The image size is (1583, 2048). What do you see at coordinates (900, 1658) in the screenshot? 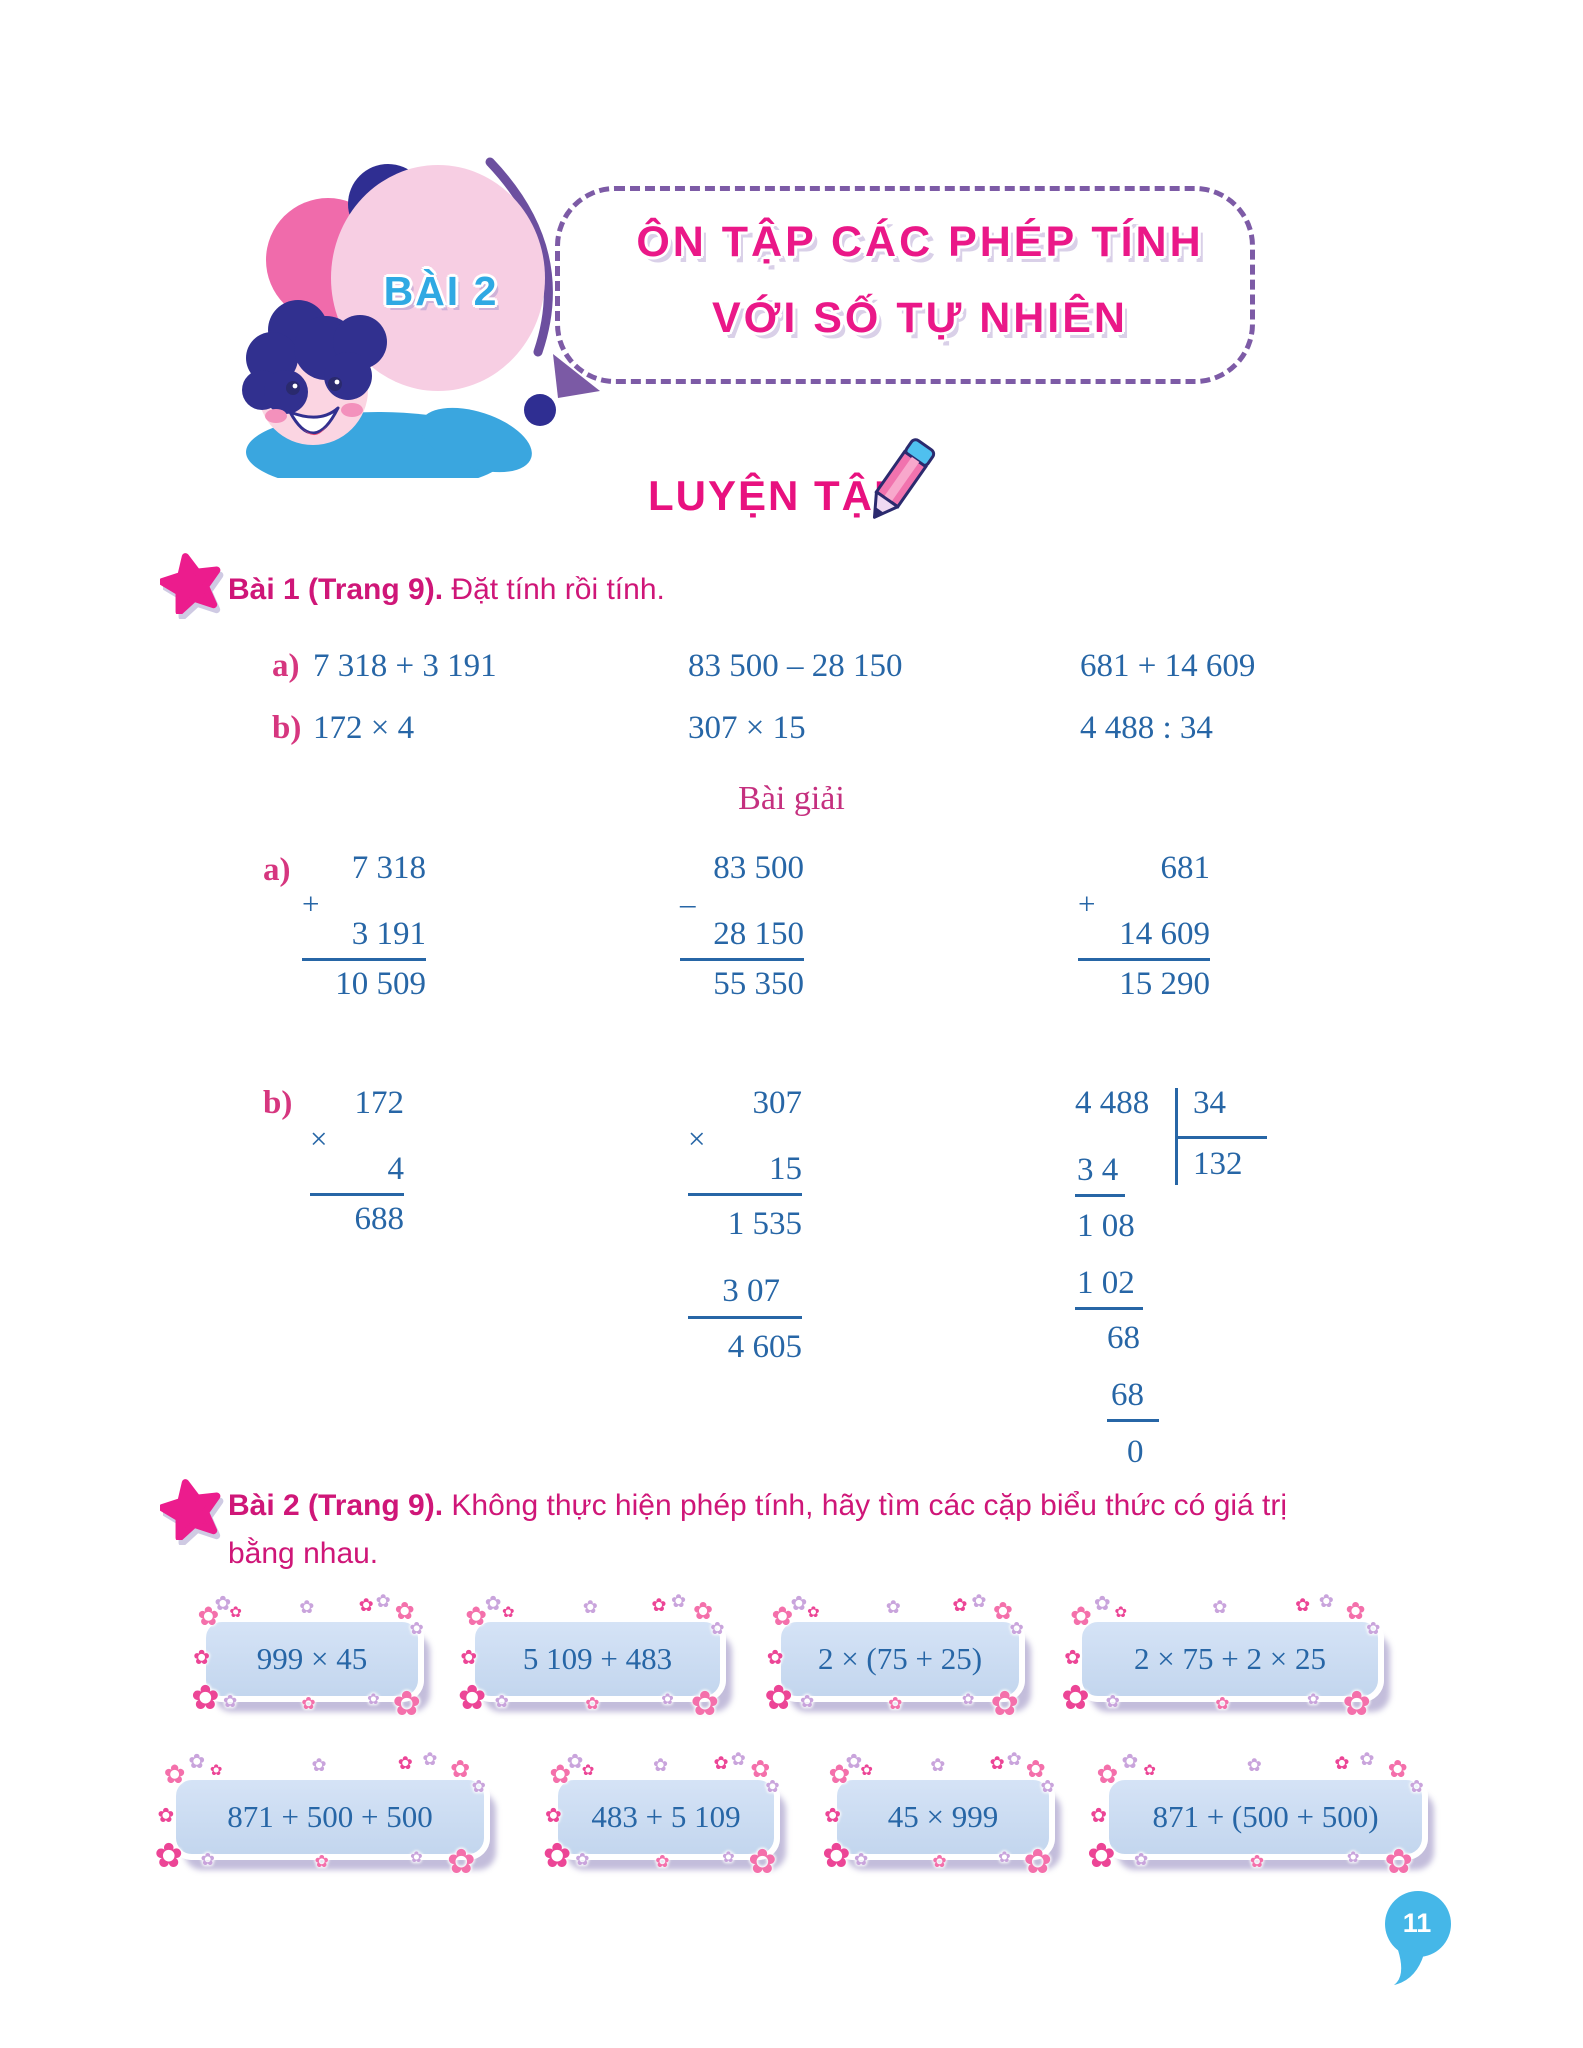
I see `expression-text: 2 × (75 + 25)` at bounding box center [900, 1658].